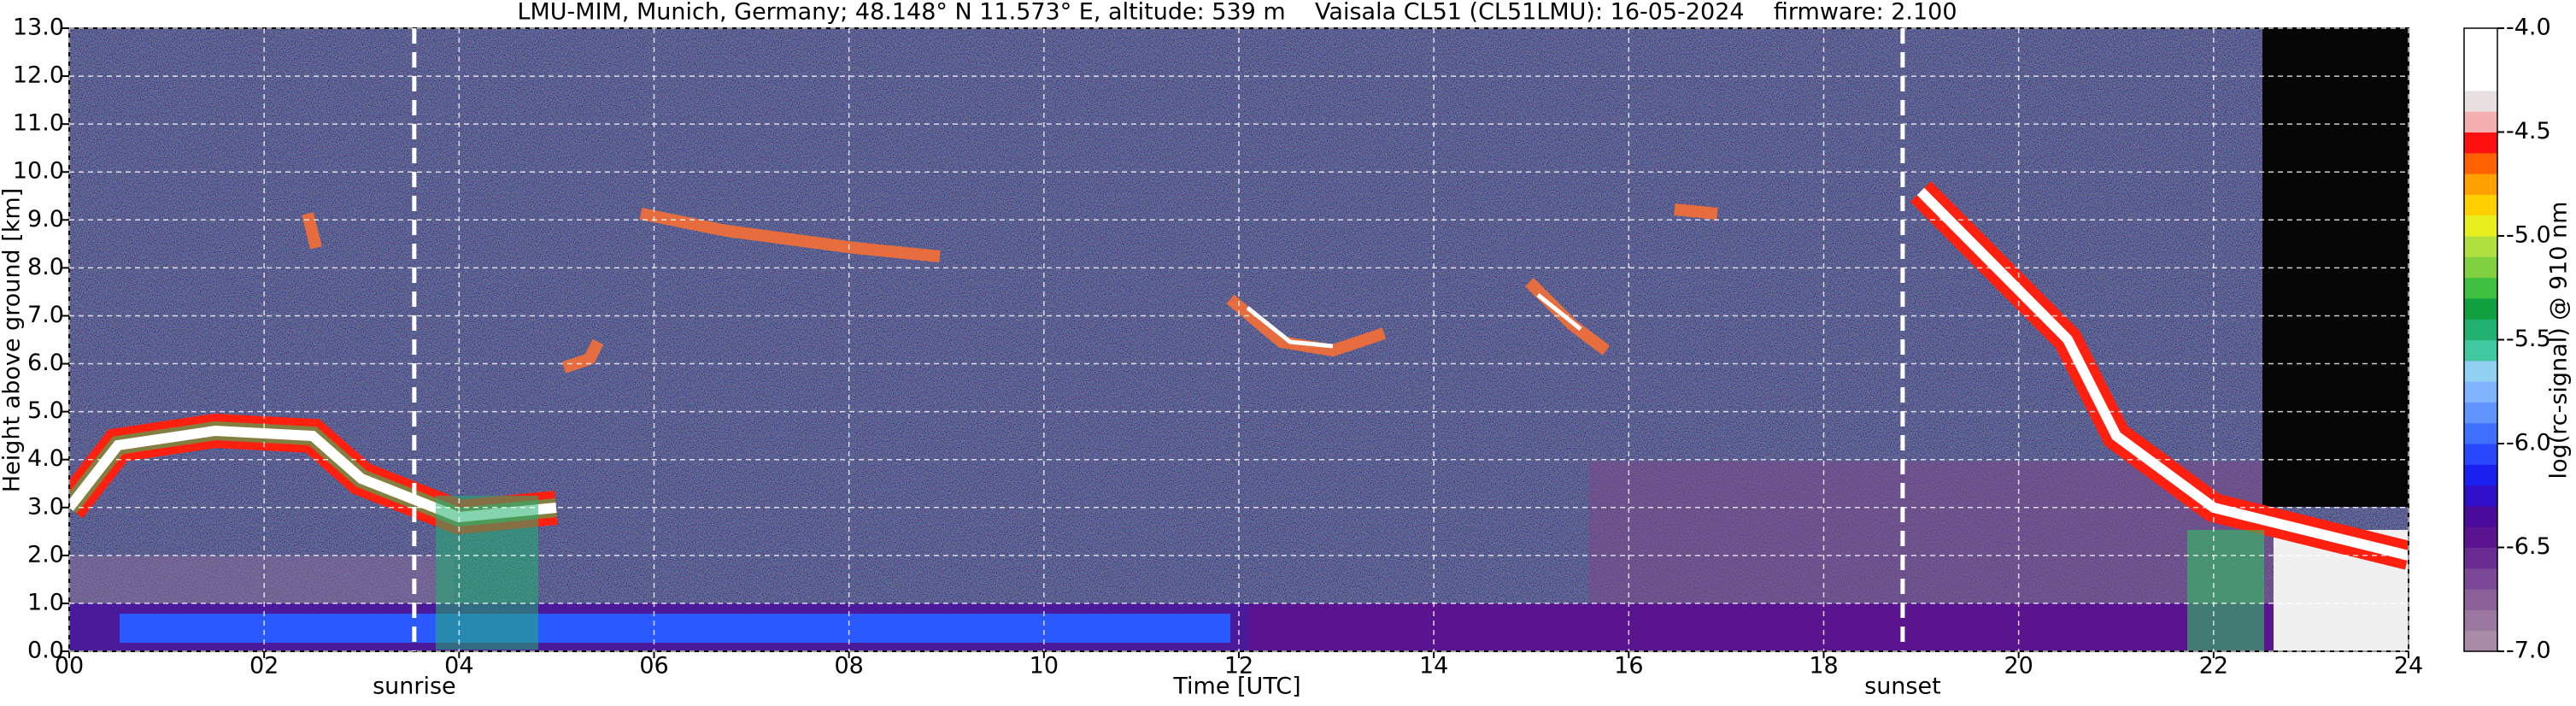 The width and height of the screenshot is (2576, 706). Describe the element at coordinates (2408, 666) in the screenshot. I see `x-tick-label: 24` at that location.